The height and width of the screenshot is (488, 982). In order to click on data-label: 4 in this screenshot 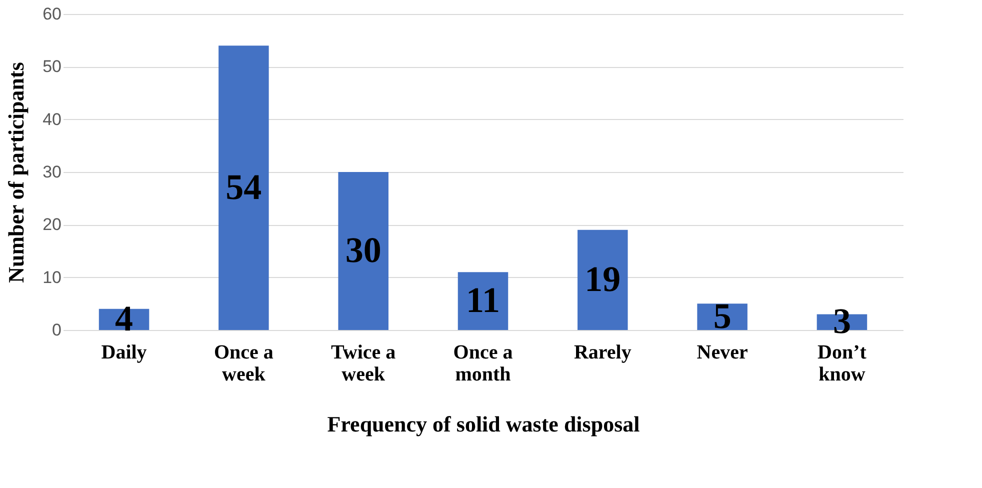, I will do `click(124, 318)`.